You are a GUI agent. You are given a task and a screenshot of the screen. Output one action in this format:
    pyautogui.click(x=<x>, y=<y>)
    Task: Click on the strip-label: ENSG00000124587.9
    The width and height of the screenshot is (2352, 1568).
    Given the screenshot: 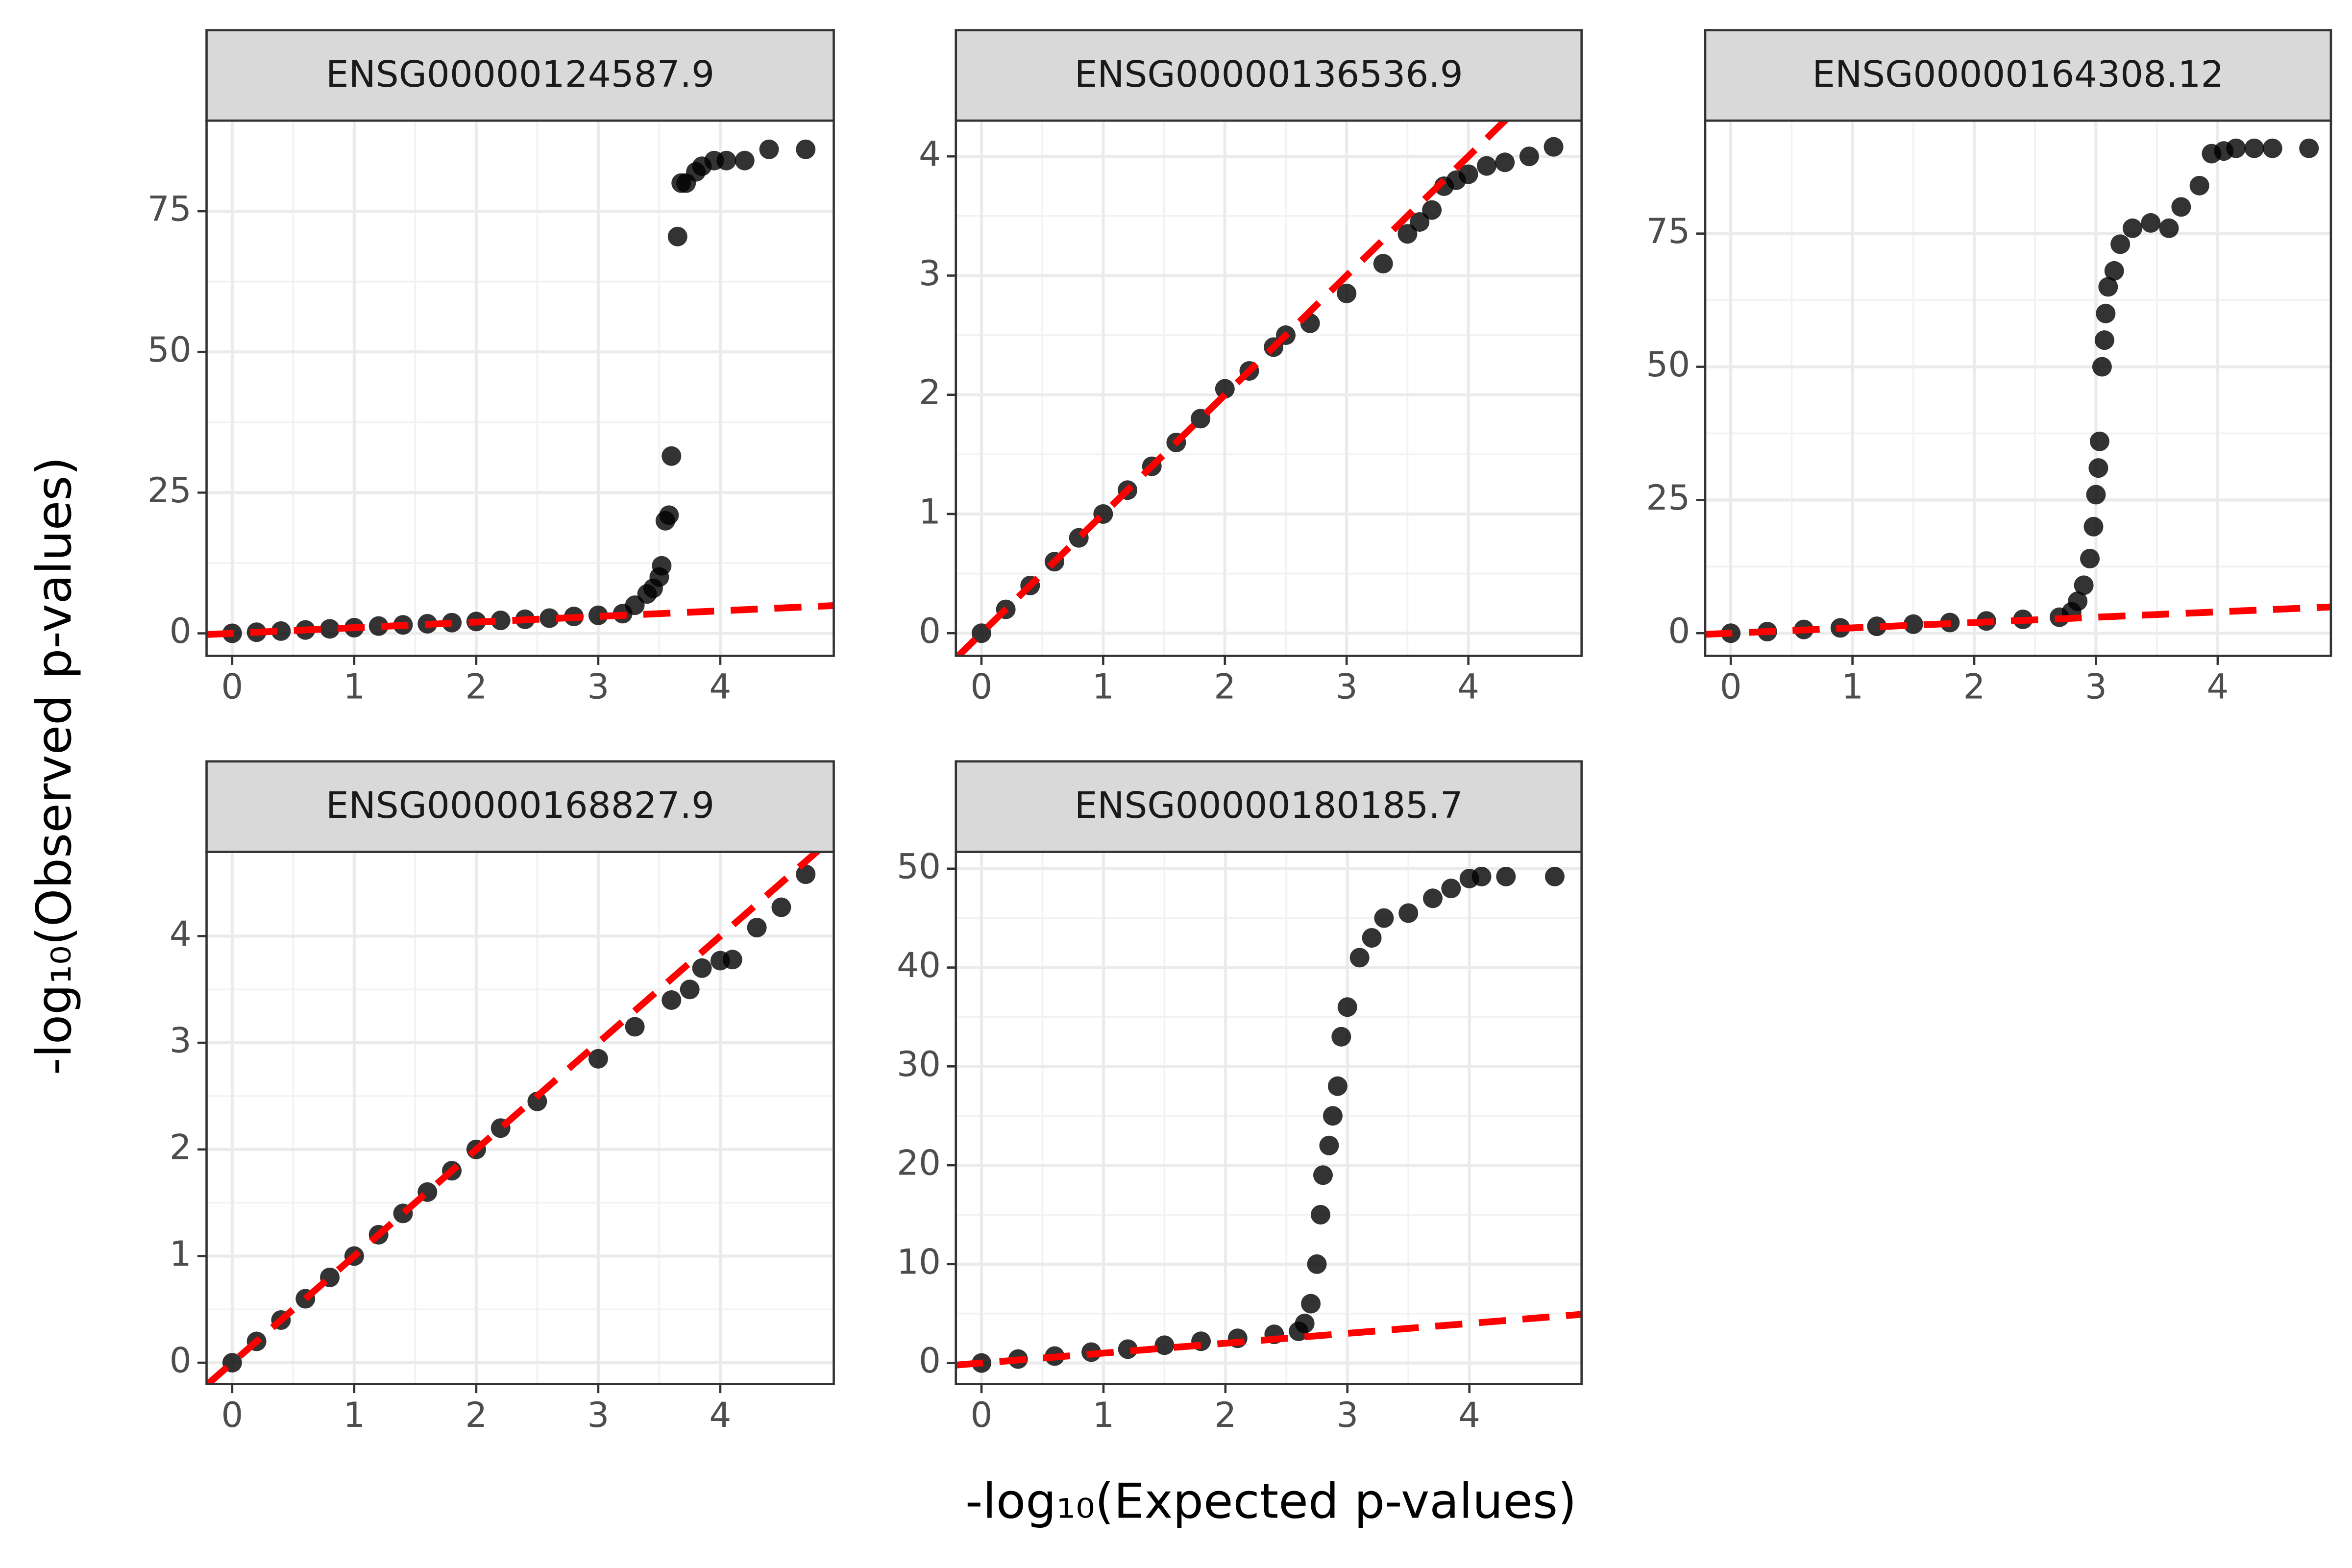 What is the action you would take?
    pyautogui.click(x=520, y=74)
    